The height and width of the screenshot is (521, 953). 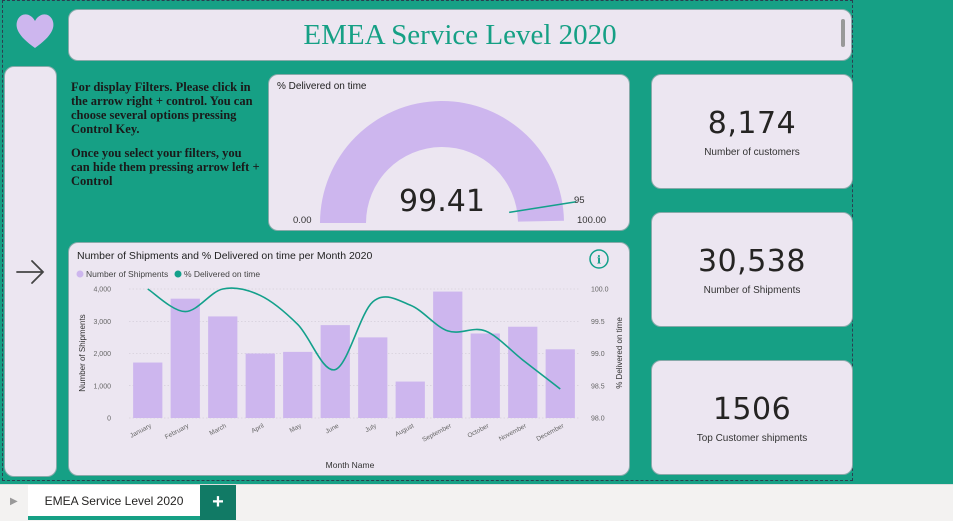 I want to click on y2-tick-label: 99.0, so click(x=598, y=354).